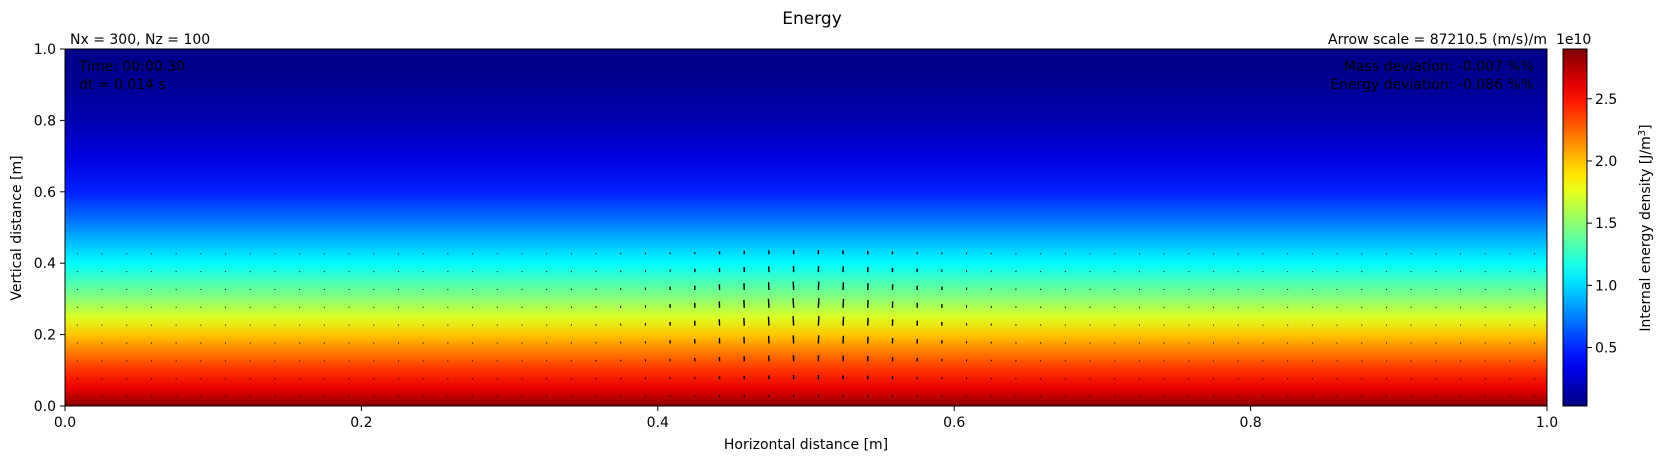 The height and width of the screenshot is (461, 1667). I want to click on x-tick-label: 0.8, so click(1250, 423).